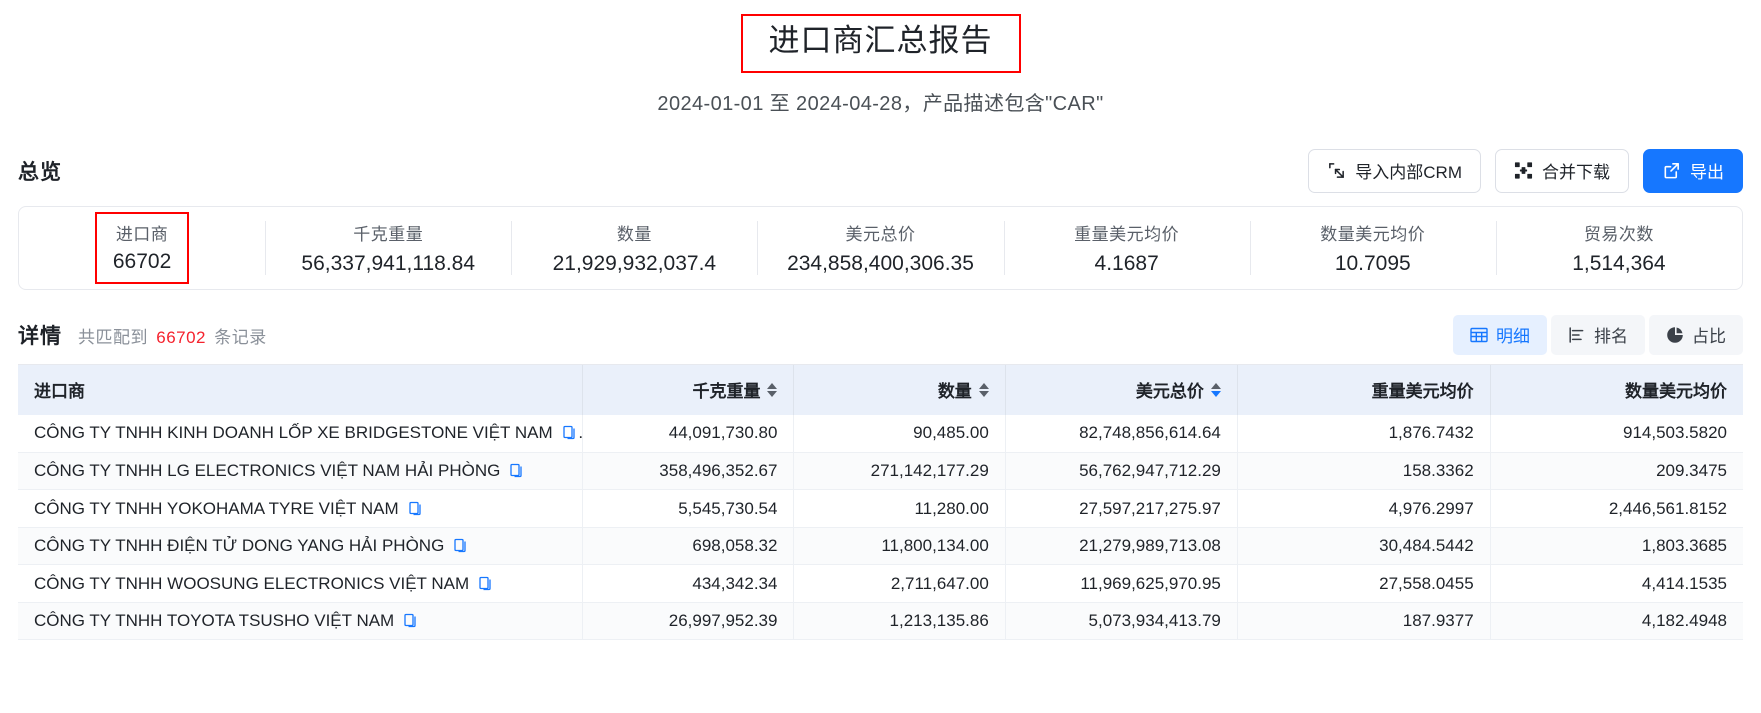  Describe the element at coordinates (1576, 173) in the screenshot. I see `merge-download-label: 合并下载` at that location.